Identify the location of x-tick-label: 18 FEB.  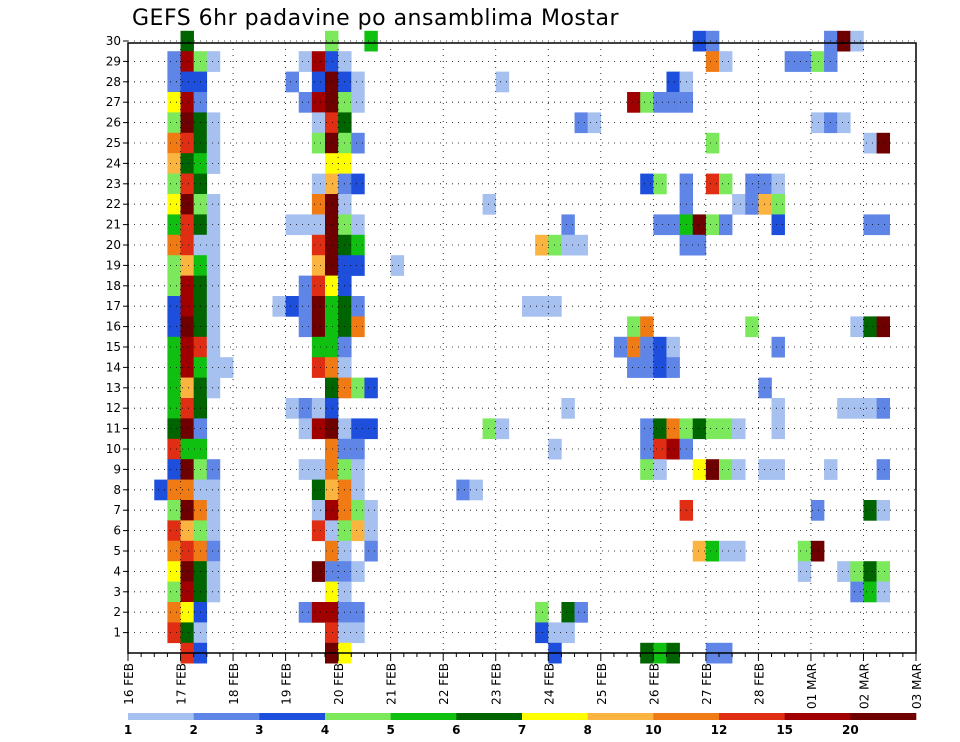
(234, 684).